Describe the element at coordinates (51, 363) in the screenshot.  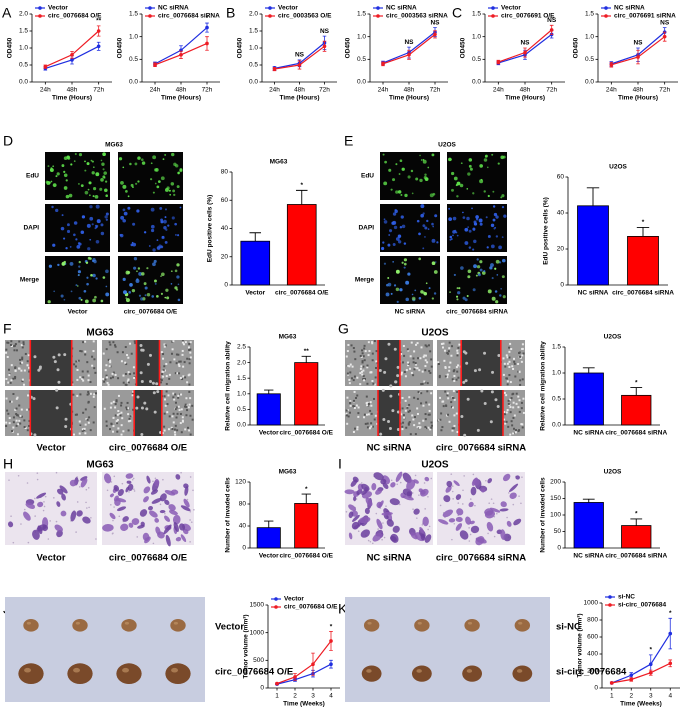
I see `wound` at that location.